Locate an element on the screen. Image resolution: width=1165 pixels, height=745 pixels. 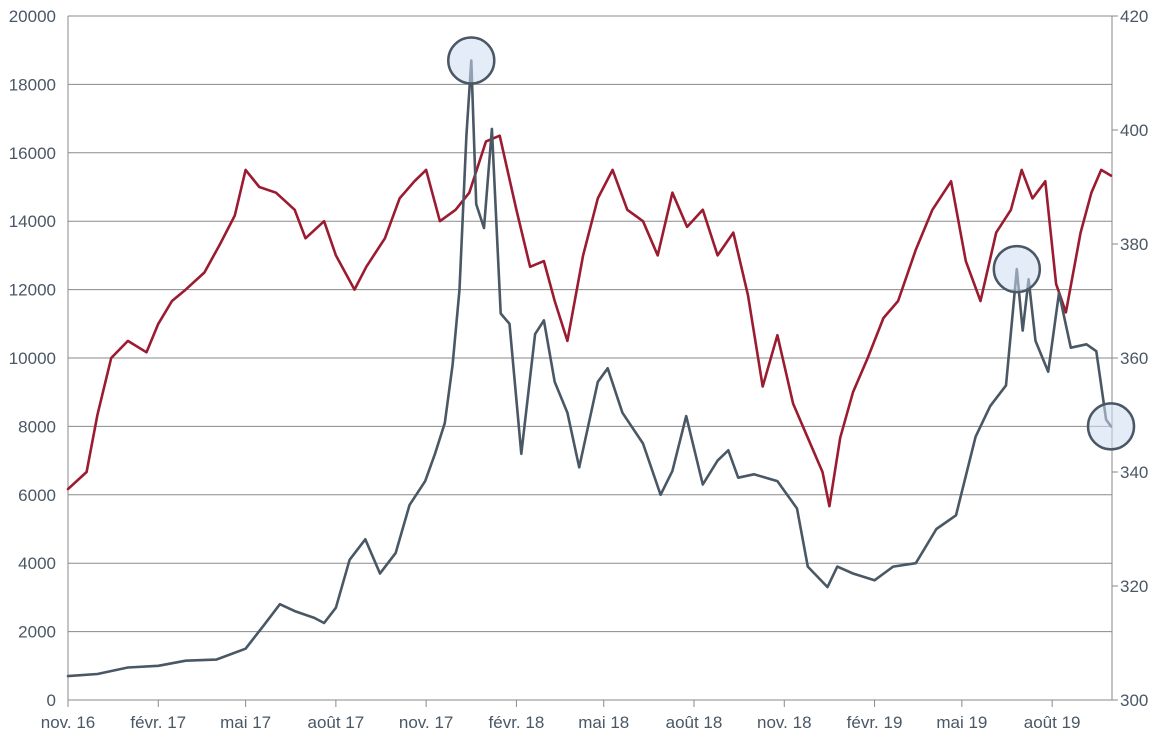
y-left-tick-label: 8000 is located at coordinates (37, 426).